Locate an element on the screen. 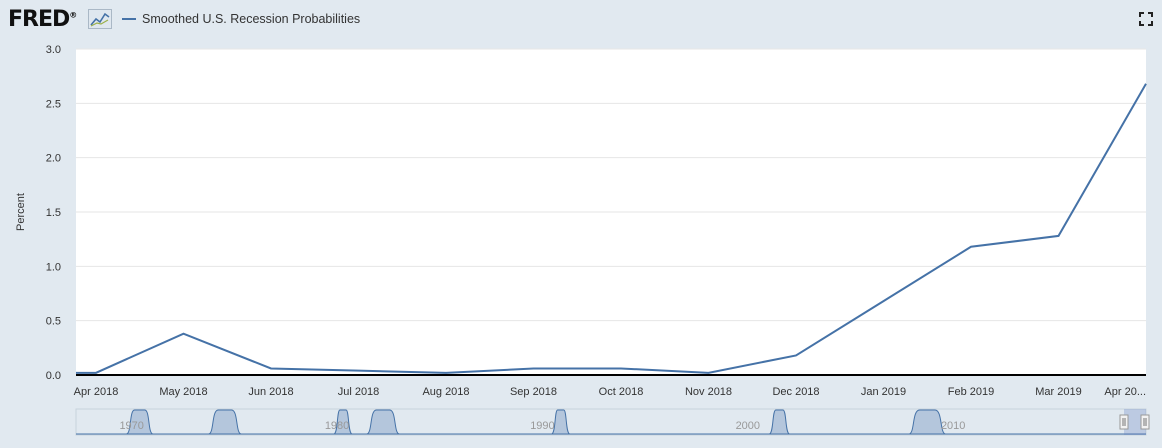 The height and width of the screenshot is (448, 1162). navigator-handle-right is located at coordinates (1145, 422).